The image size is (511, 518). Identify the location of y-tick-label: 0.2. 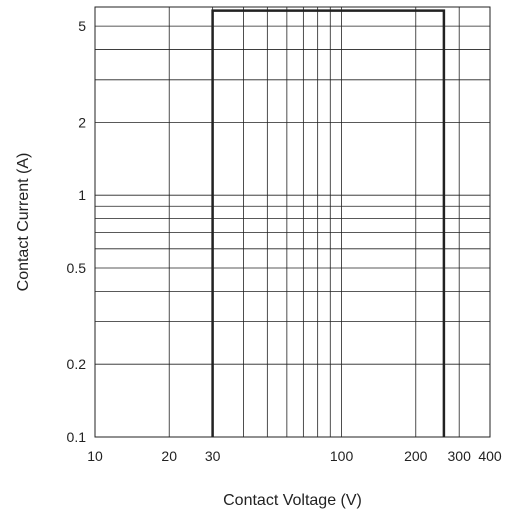
(77, 364).